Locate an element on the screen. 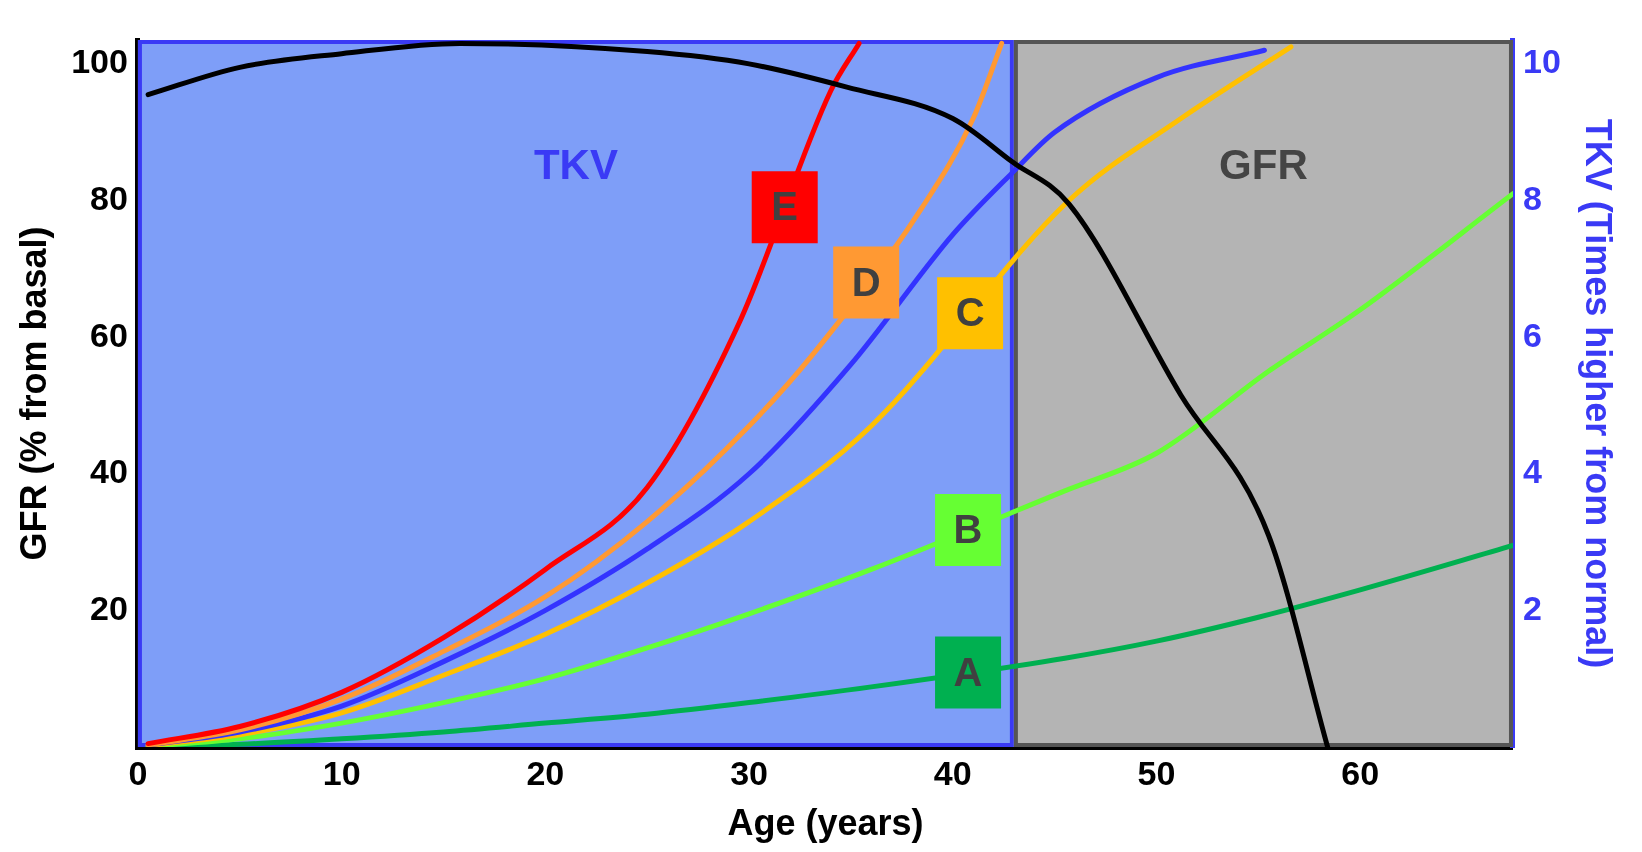 The width and height of the screenshot is (1642, 852). x-tick-label: 20 is located at coordinates (545, 772).